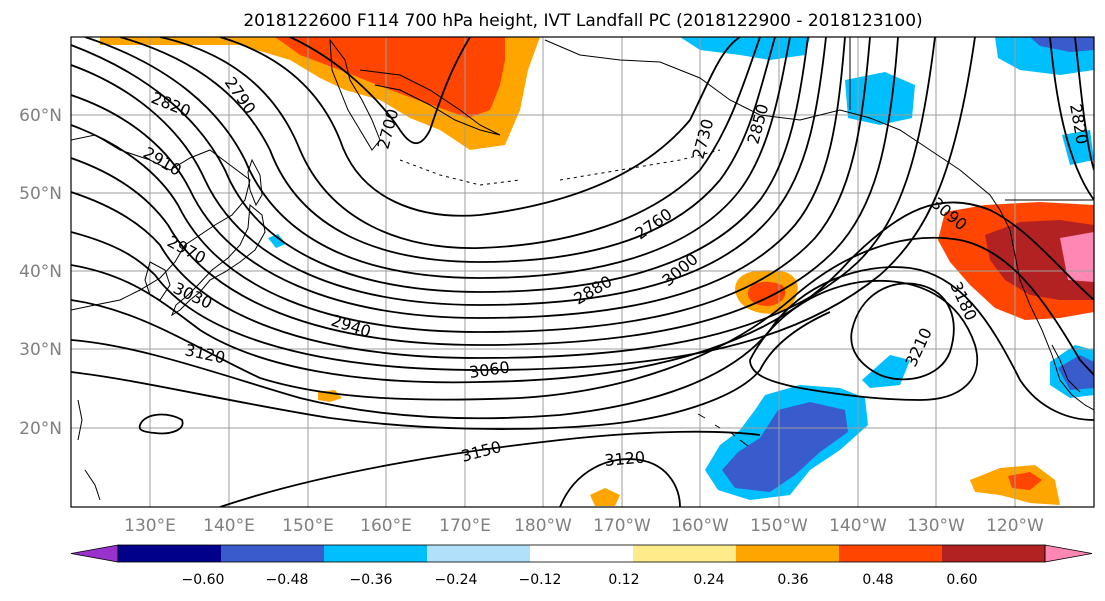 This screenshot has width=1105, height=601. I want to click on colorbar-tick-label: 0.12, so click(623, 580).